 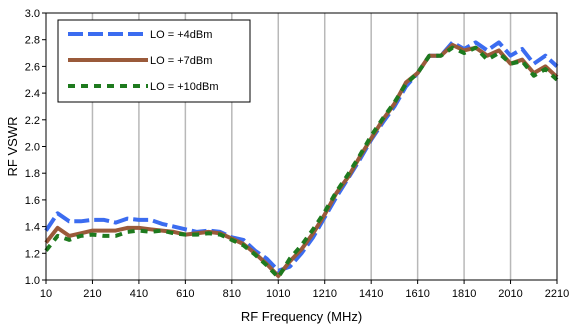 I want to click on x-tick-label: 2010, so click(x=510, y=294).